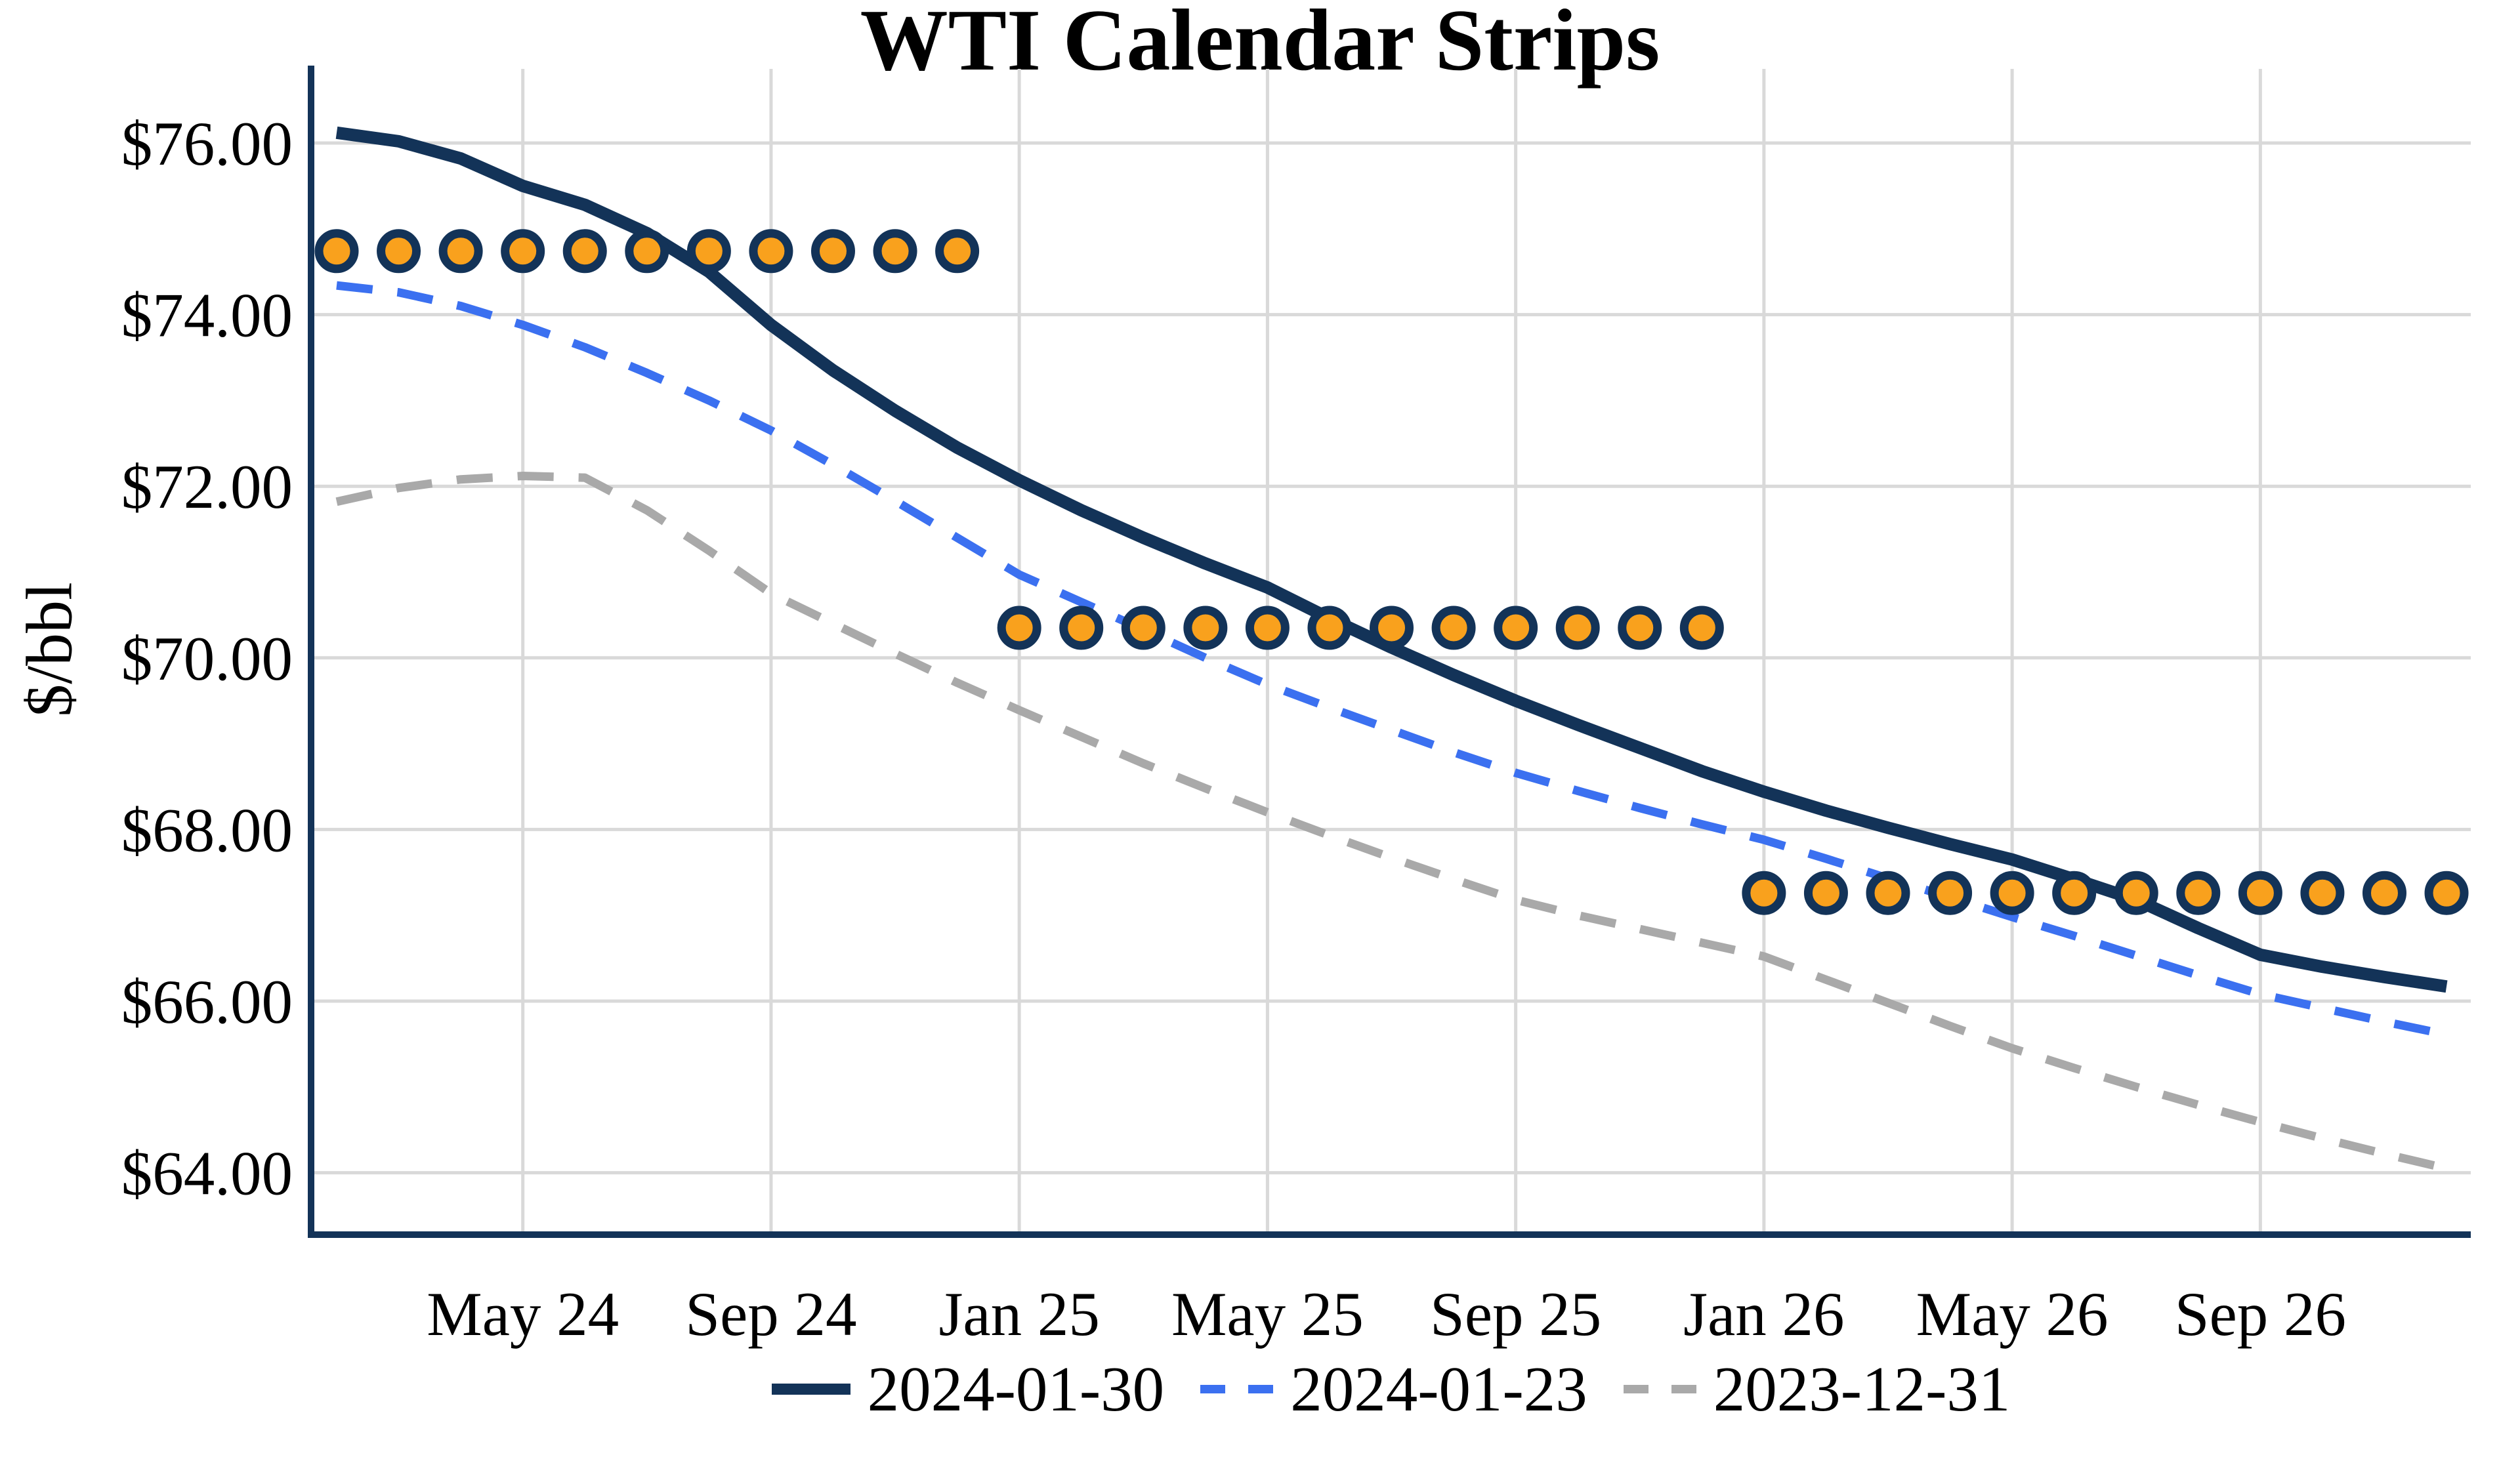  What do you see at coordinates (207, 1173) in the screenshot?
I see `svg-text: $64.00` at bounding box center [207, 1173].